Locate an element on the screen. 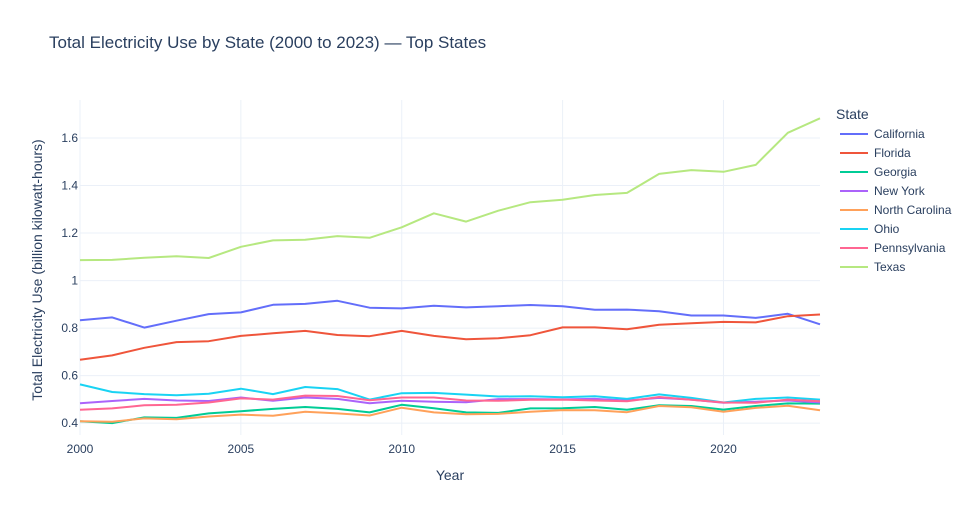 The height and width of the screenshot is (520, 980). legend-item-ohio: Ohio is located at coordinates (907, 228).